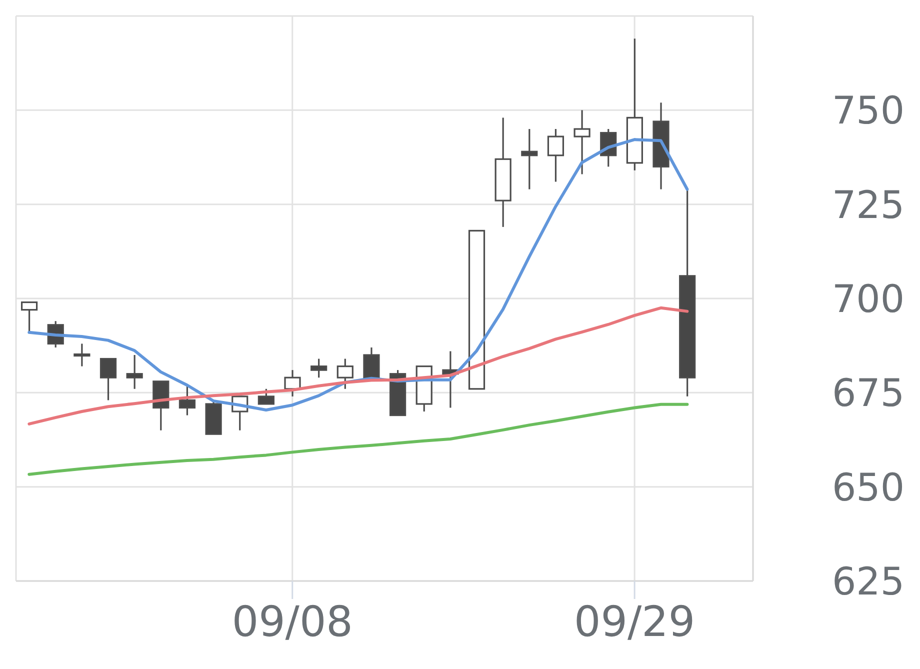  What do you see at coordinates (868, 581) in the screenshot?
I see `y-tick-label: 625` at bounding box center [868, 581].